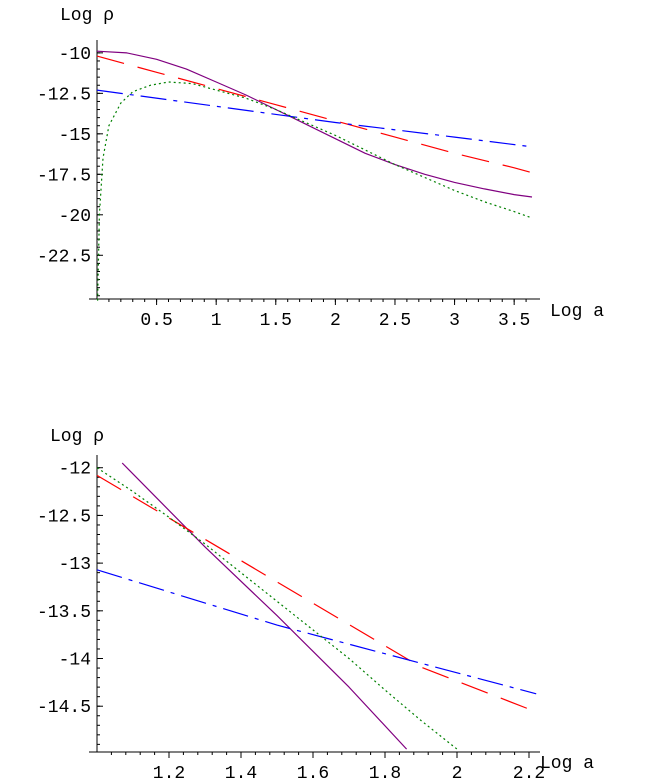  I want to click on x-tick-label-2-1: 1.4, so click(241, 773).